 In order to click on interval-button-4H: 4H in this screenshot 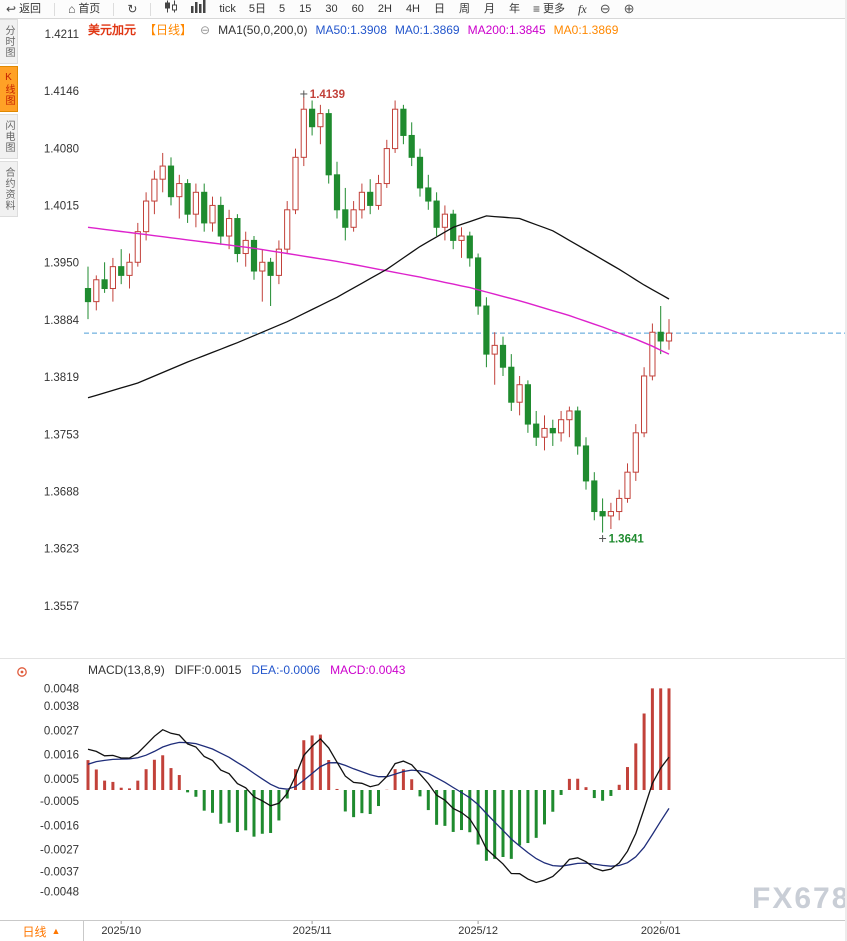, I will do `click(412, 9)`.